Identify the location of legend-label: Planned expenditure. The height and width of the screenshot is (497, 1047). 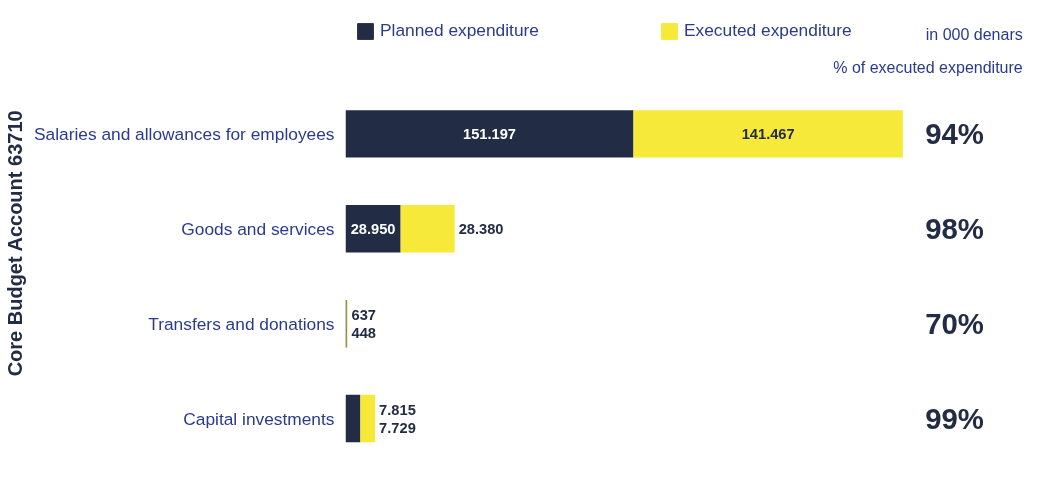
(459, 30).